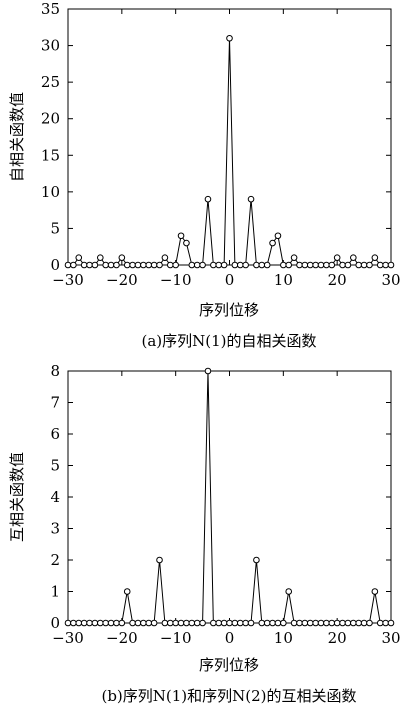  Describe the element at coordinates (55, 497) in the screenshot. I see `y-tick-label-b: 4` at that location.